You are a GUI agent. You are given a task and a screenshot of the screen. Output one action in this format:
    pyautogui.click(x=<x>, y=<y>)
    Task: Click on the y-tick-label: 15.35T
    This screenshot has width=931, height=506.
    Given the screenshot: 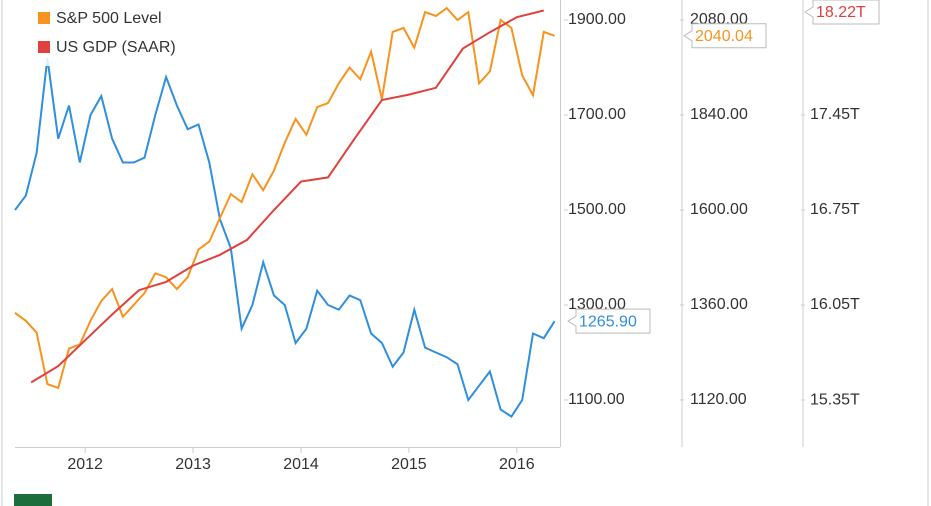 What is the action you would take?
    pyautogui.click(x=835, y=399)
    